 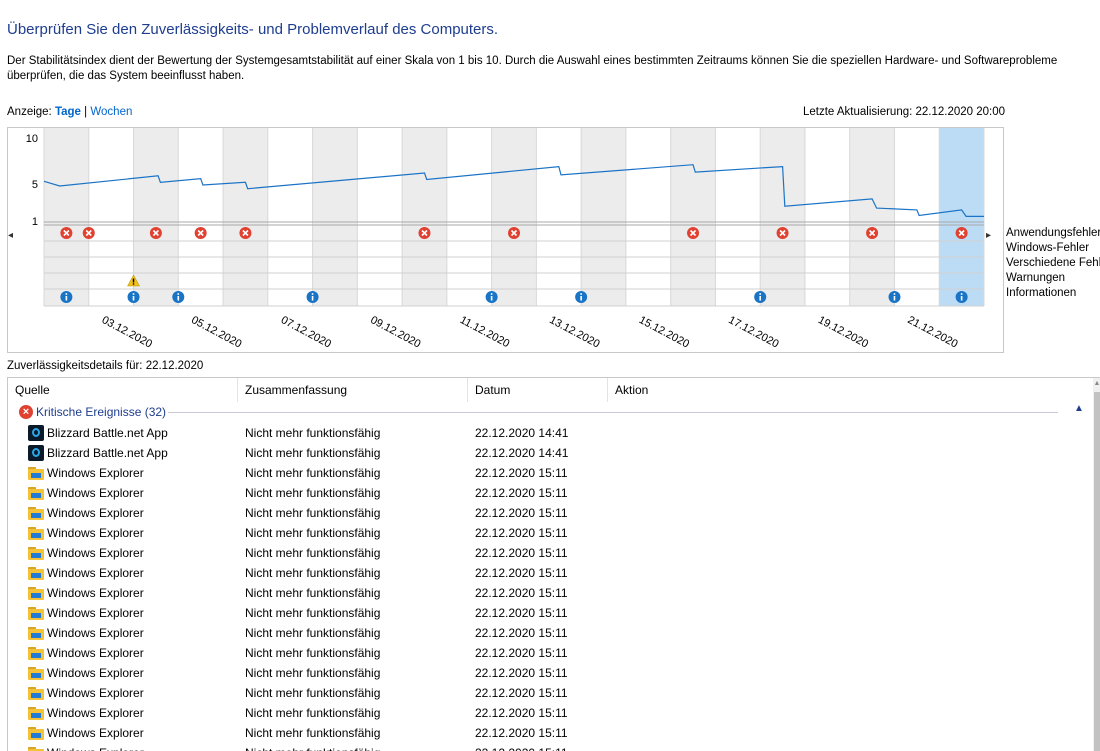 I want to click on date-label: 03.12.2020, so click(x=127, y=332).